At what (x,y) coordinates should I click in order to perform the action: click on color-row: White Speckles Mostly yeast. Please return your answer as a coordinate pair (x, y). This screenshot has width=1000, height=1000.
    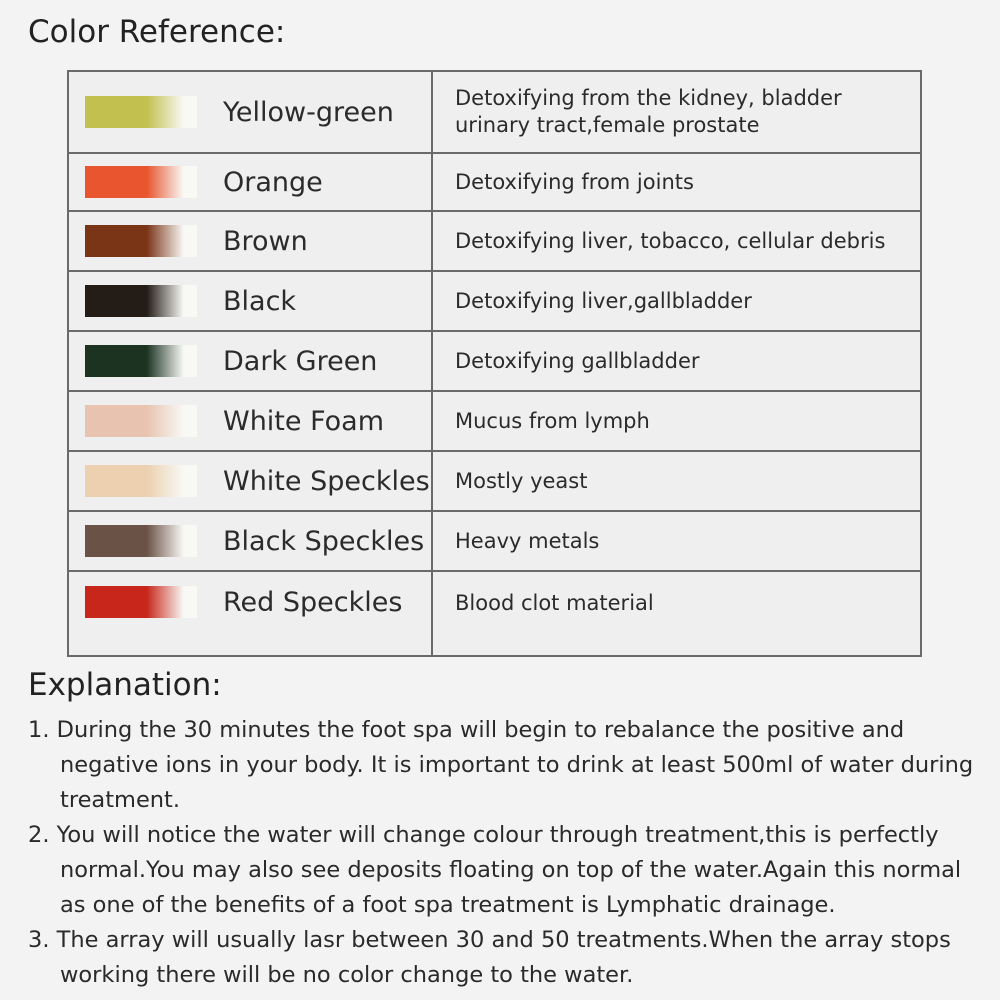
    Looking at the image, I should click on (494, 481).